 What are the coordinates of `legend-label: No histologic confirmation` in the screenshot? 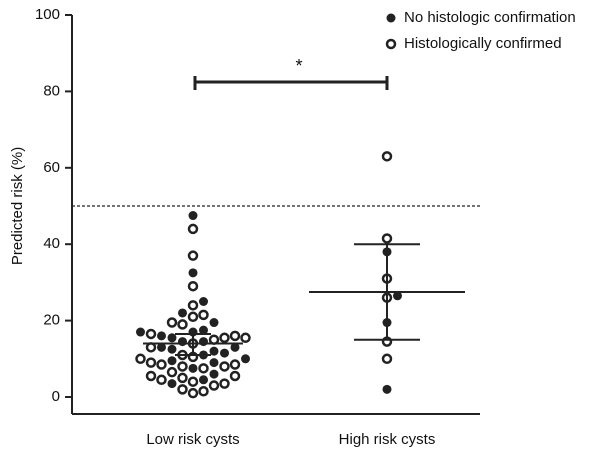 It's located at (490, 17).